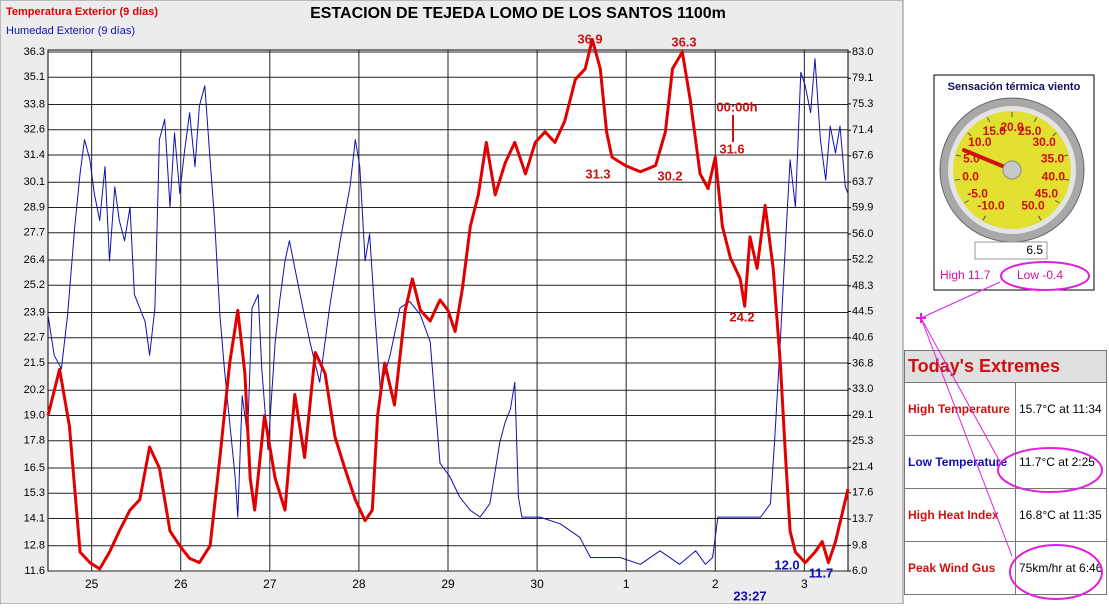 The width and height of the screenshot is (1109, 609). I want to click on y-tick-label: 19.0, so click(34, 415).